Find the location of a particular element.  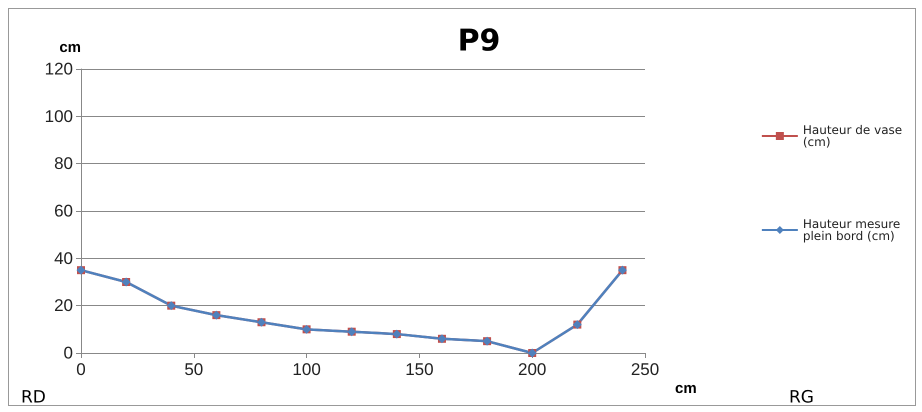

x-tick-label: 150 is located at coordinates (419, 369).